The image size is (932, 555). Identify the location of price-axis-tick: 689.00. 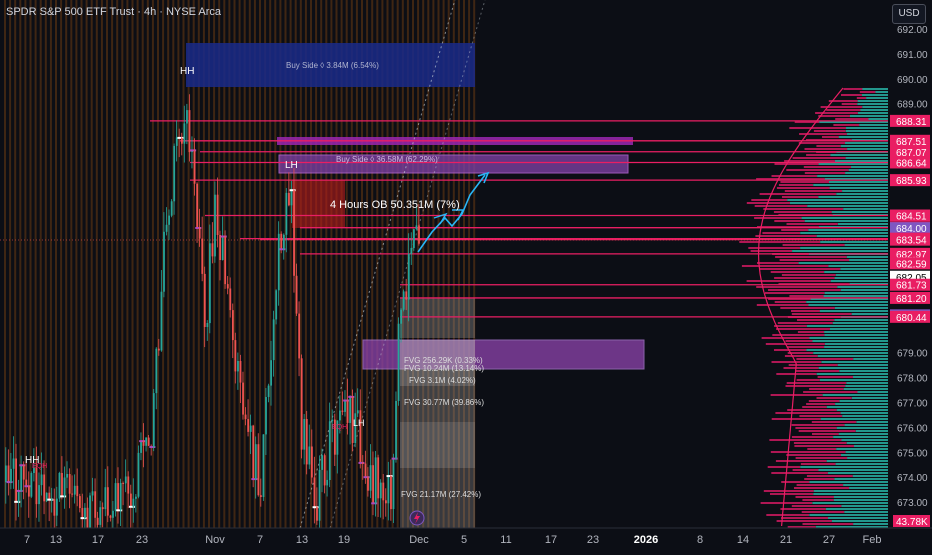
(912, 105).